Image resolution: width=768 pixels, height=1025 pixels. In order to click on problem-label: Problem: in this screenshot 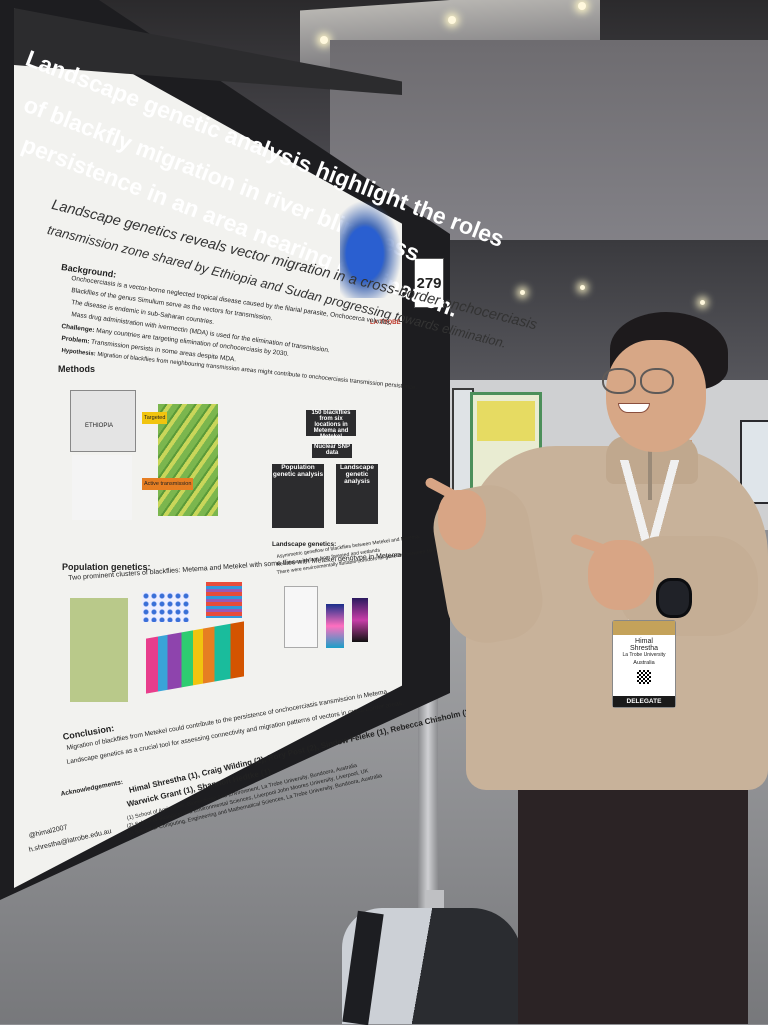, I will do `click(75, 340)`.